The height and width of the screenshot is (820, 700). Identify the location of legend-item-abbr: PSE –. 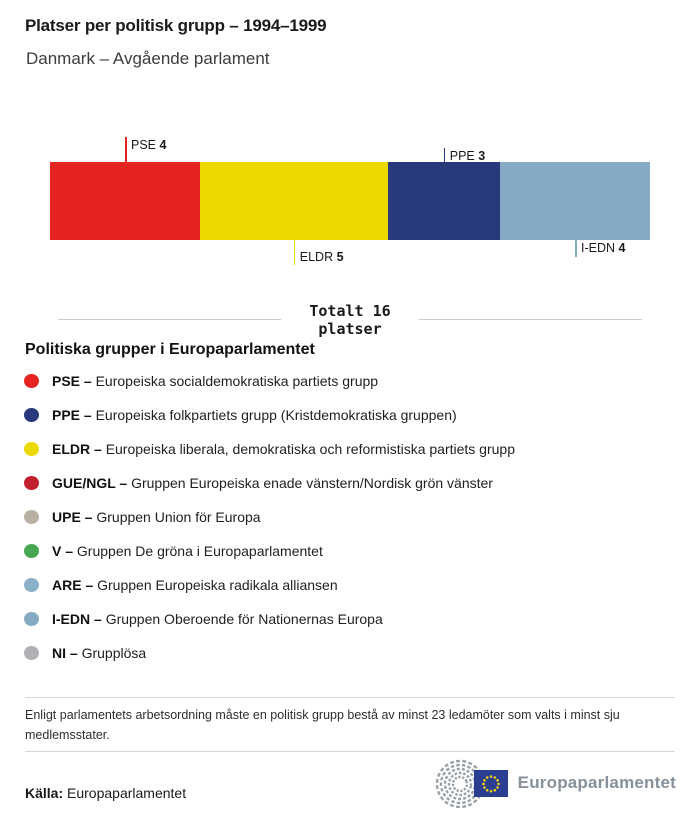
(74, 381).